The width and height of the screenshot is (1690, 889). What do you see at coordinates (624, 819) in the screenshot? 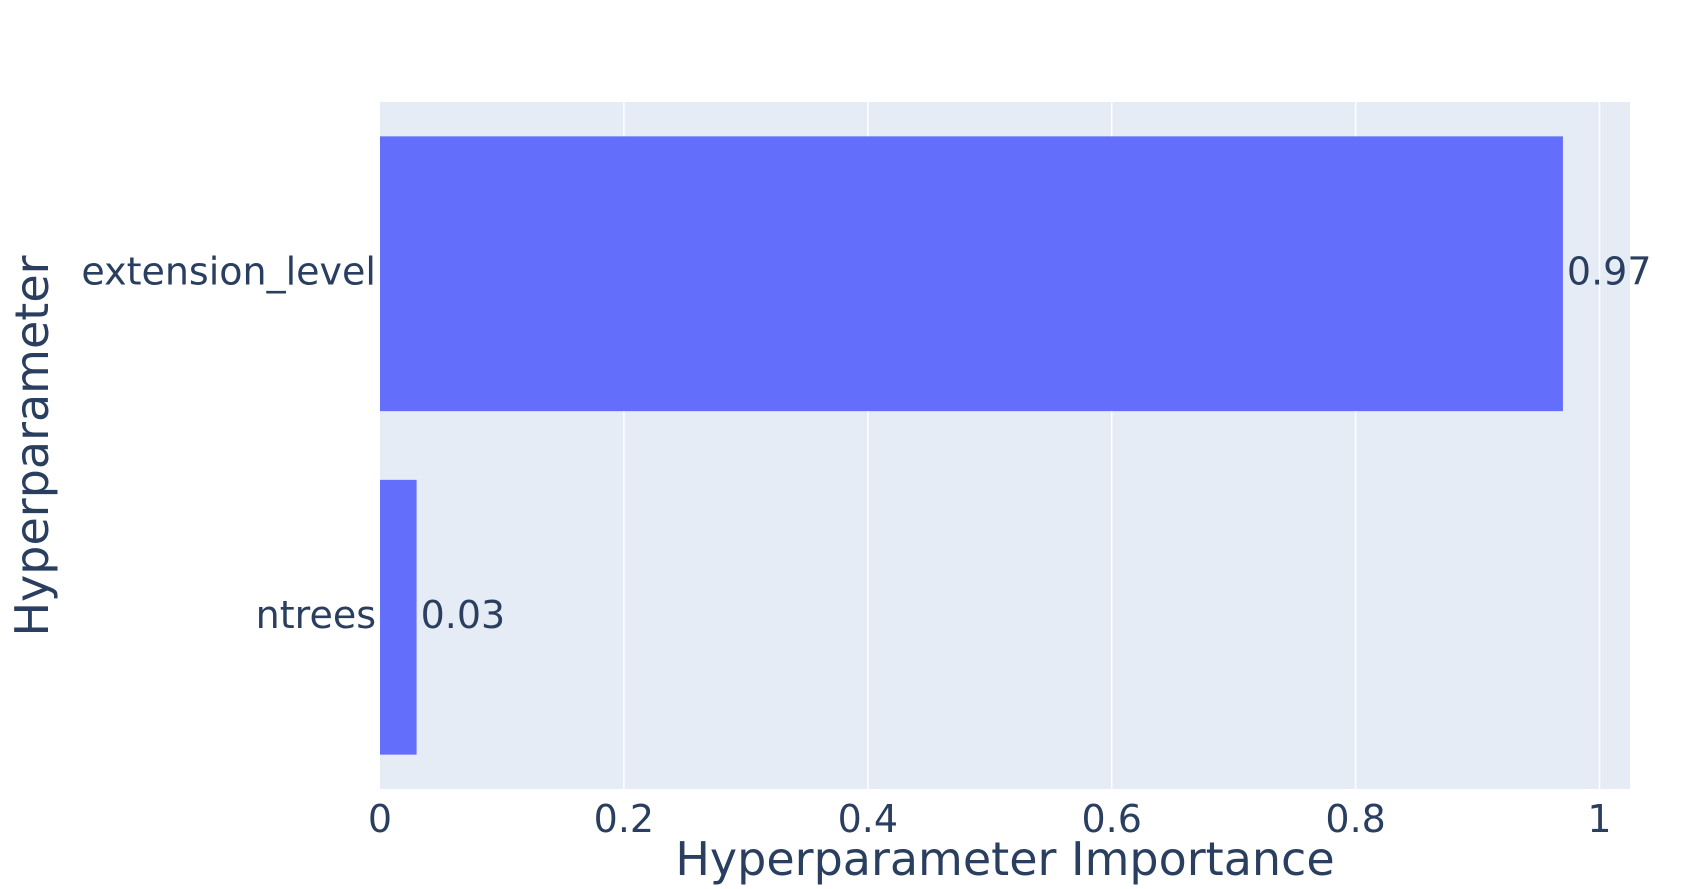
I see `x-tick-label: 0.2` at bounding box center [624, 819].